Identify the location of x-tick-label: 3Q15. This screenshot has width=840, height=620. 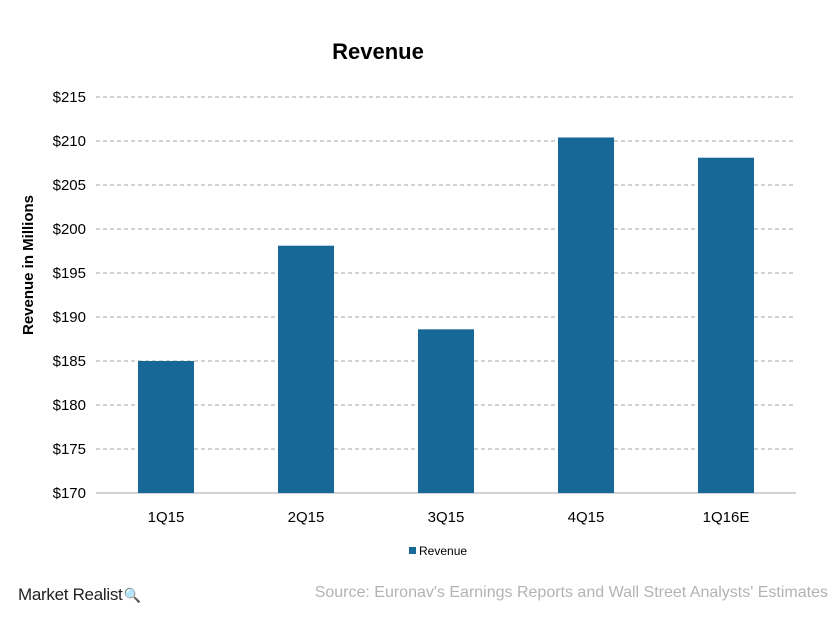
(446, 517).